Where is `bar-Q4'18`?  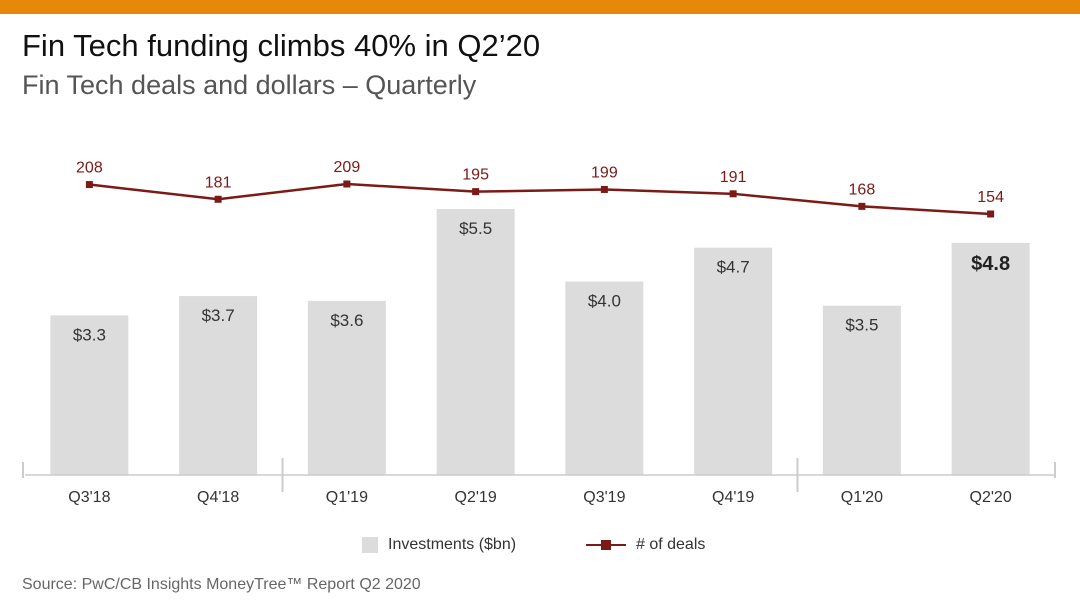 bar-Q4'18 is located at coordinates (218, 385).